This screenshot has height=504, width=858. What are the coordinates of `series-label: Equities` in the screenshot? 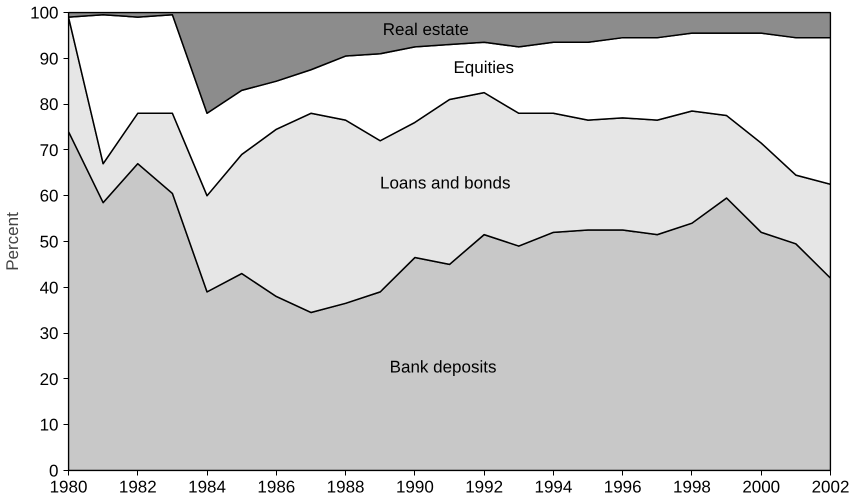 It's located at (483, 68).